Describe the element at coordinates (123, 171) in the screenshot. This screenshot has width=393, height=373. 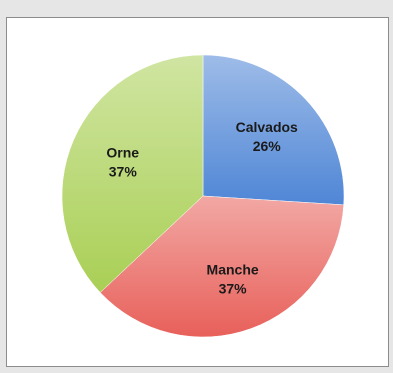
I see `slice-value-orne: 37%` at that location.